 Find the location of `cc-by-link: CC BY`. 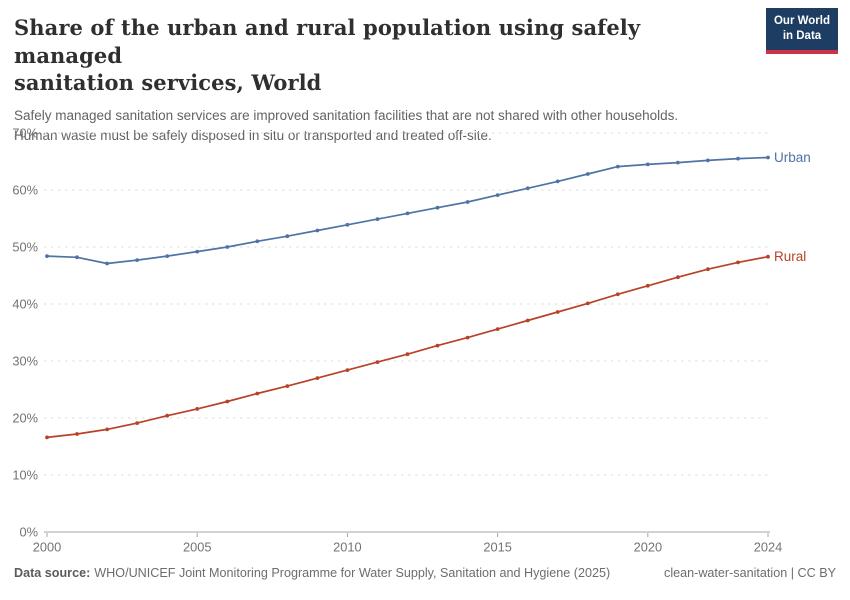

cc-by-link: CC BY is located at coordinates (817, 573).